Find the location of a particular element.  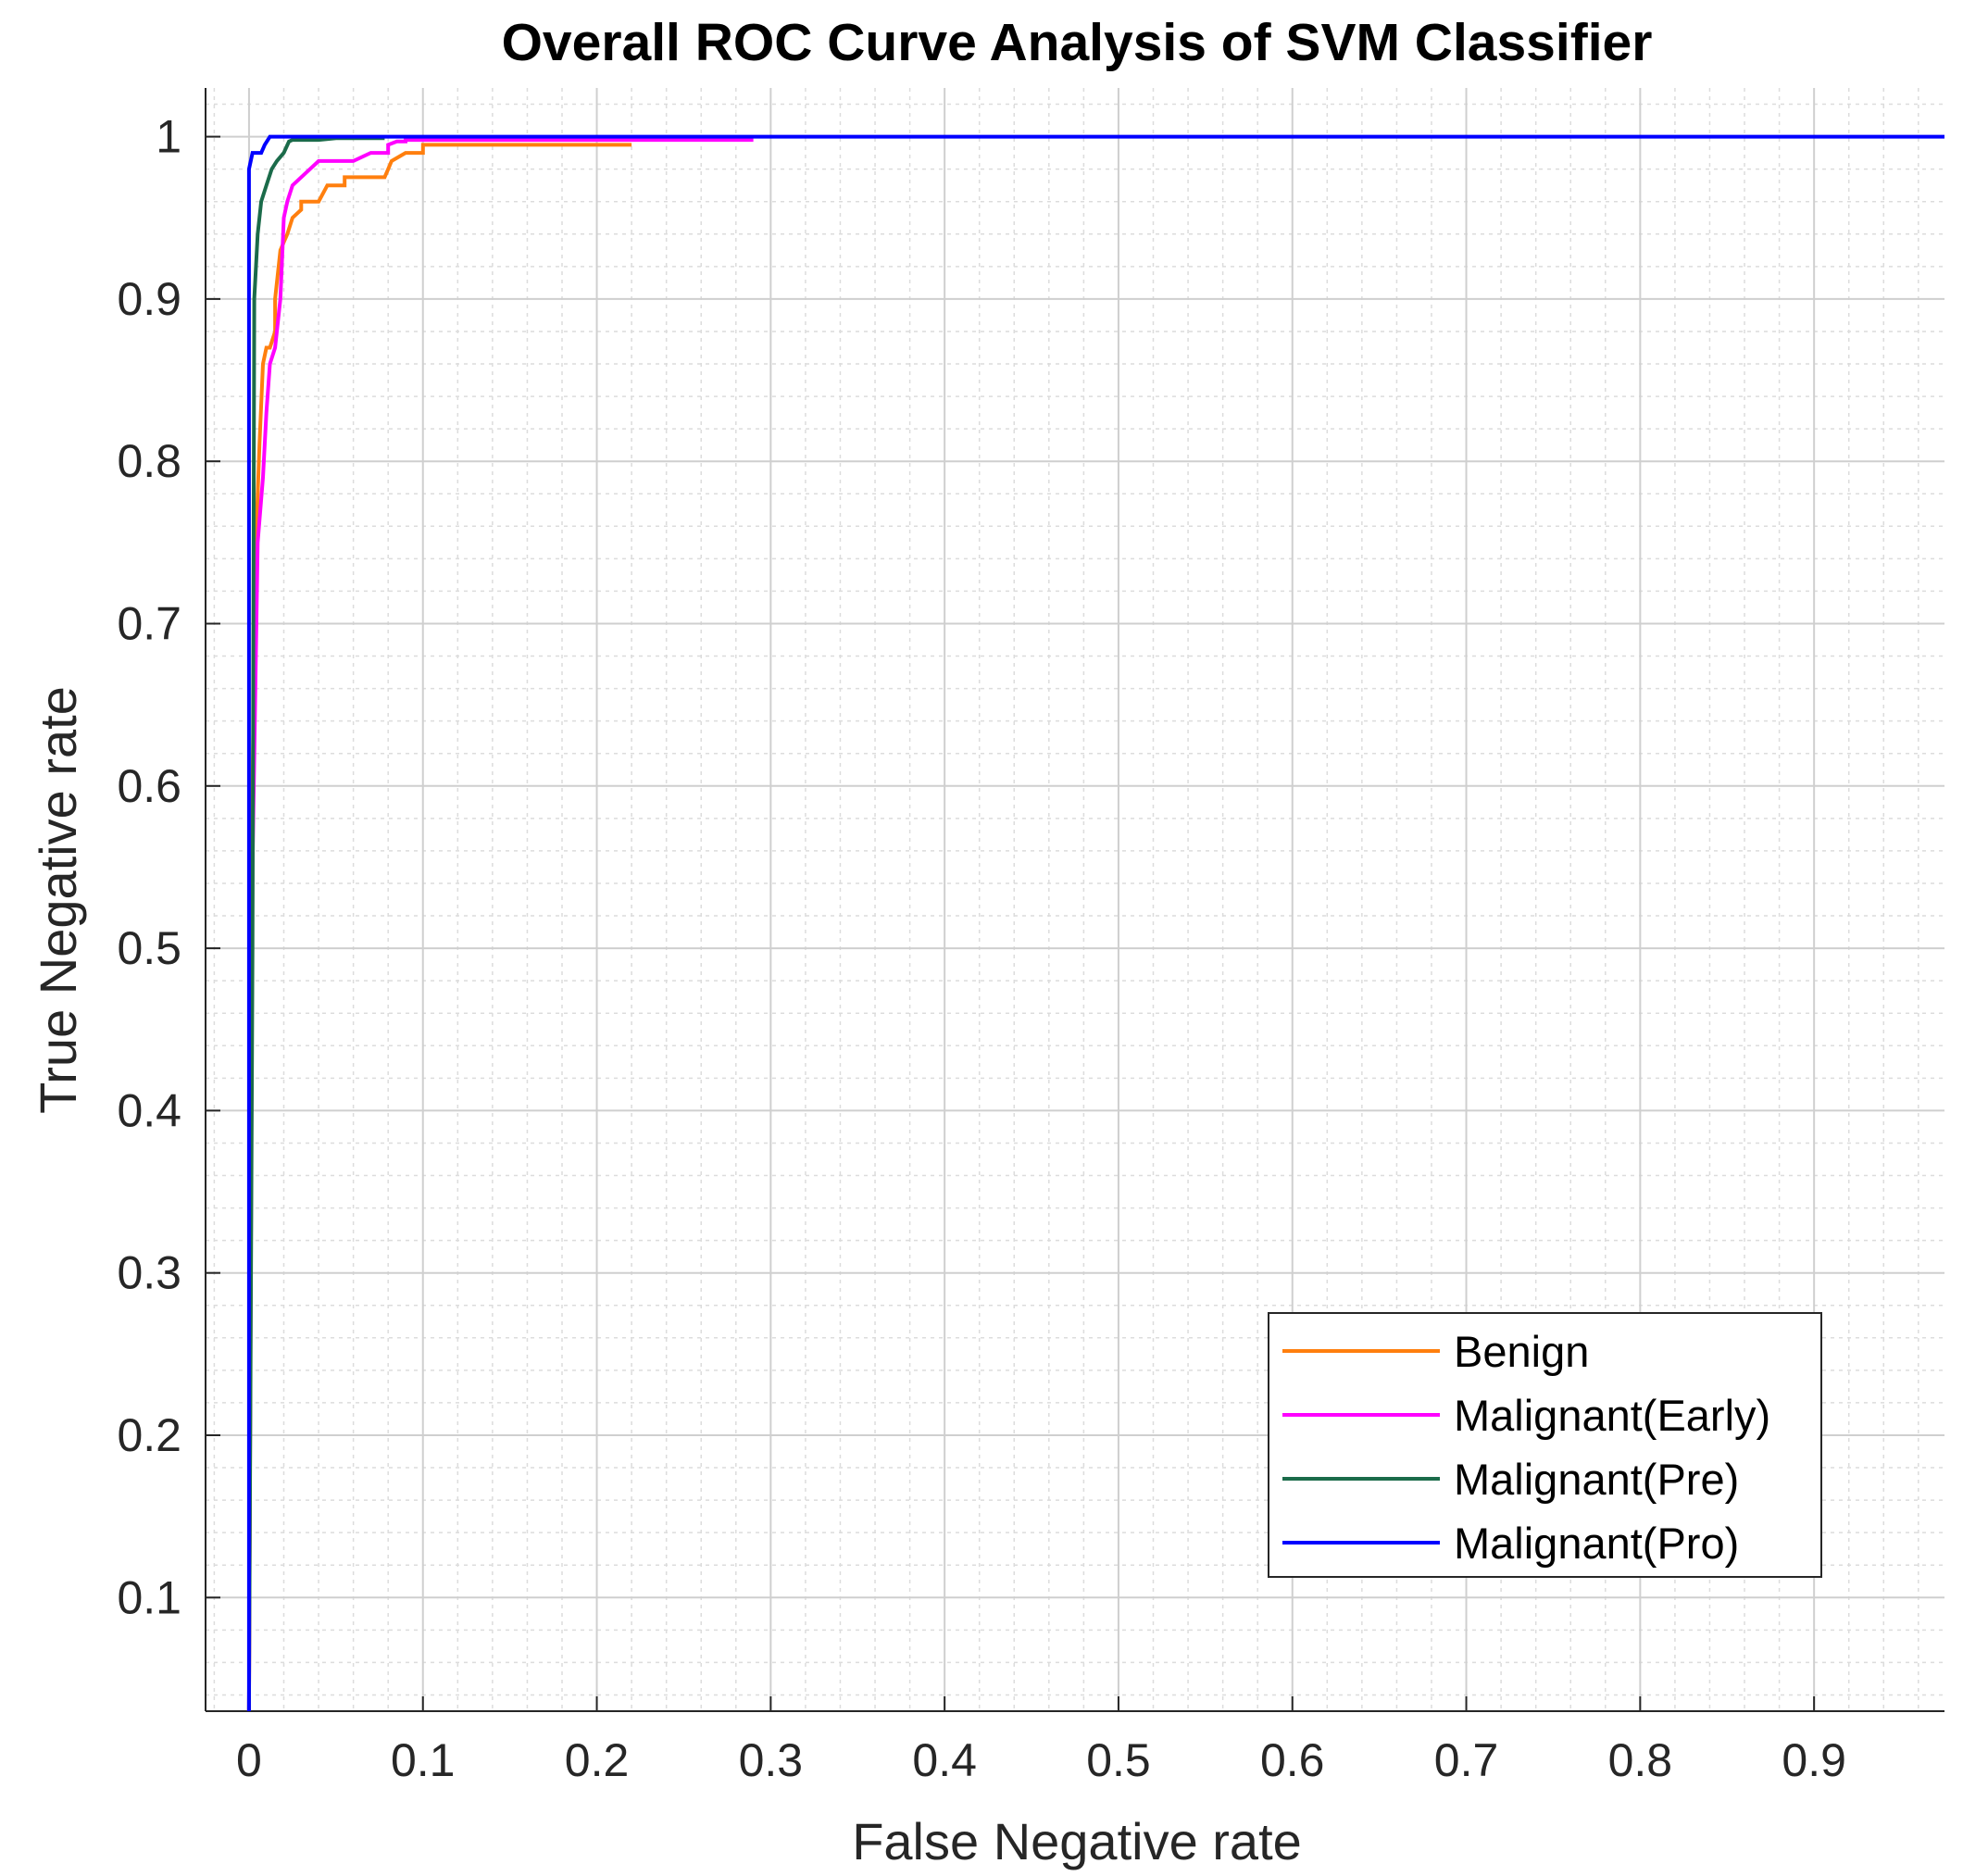

y-tick-label: 1 is located at coordinates (168, 137).